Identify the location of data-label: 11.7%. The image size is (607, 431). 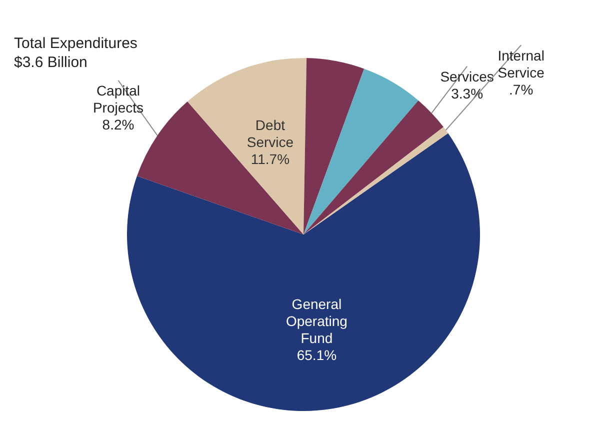
(270, 159).